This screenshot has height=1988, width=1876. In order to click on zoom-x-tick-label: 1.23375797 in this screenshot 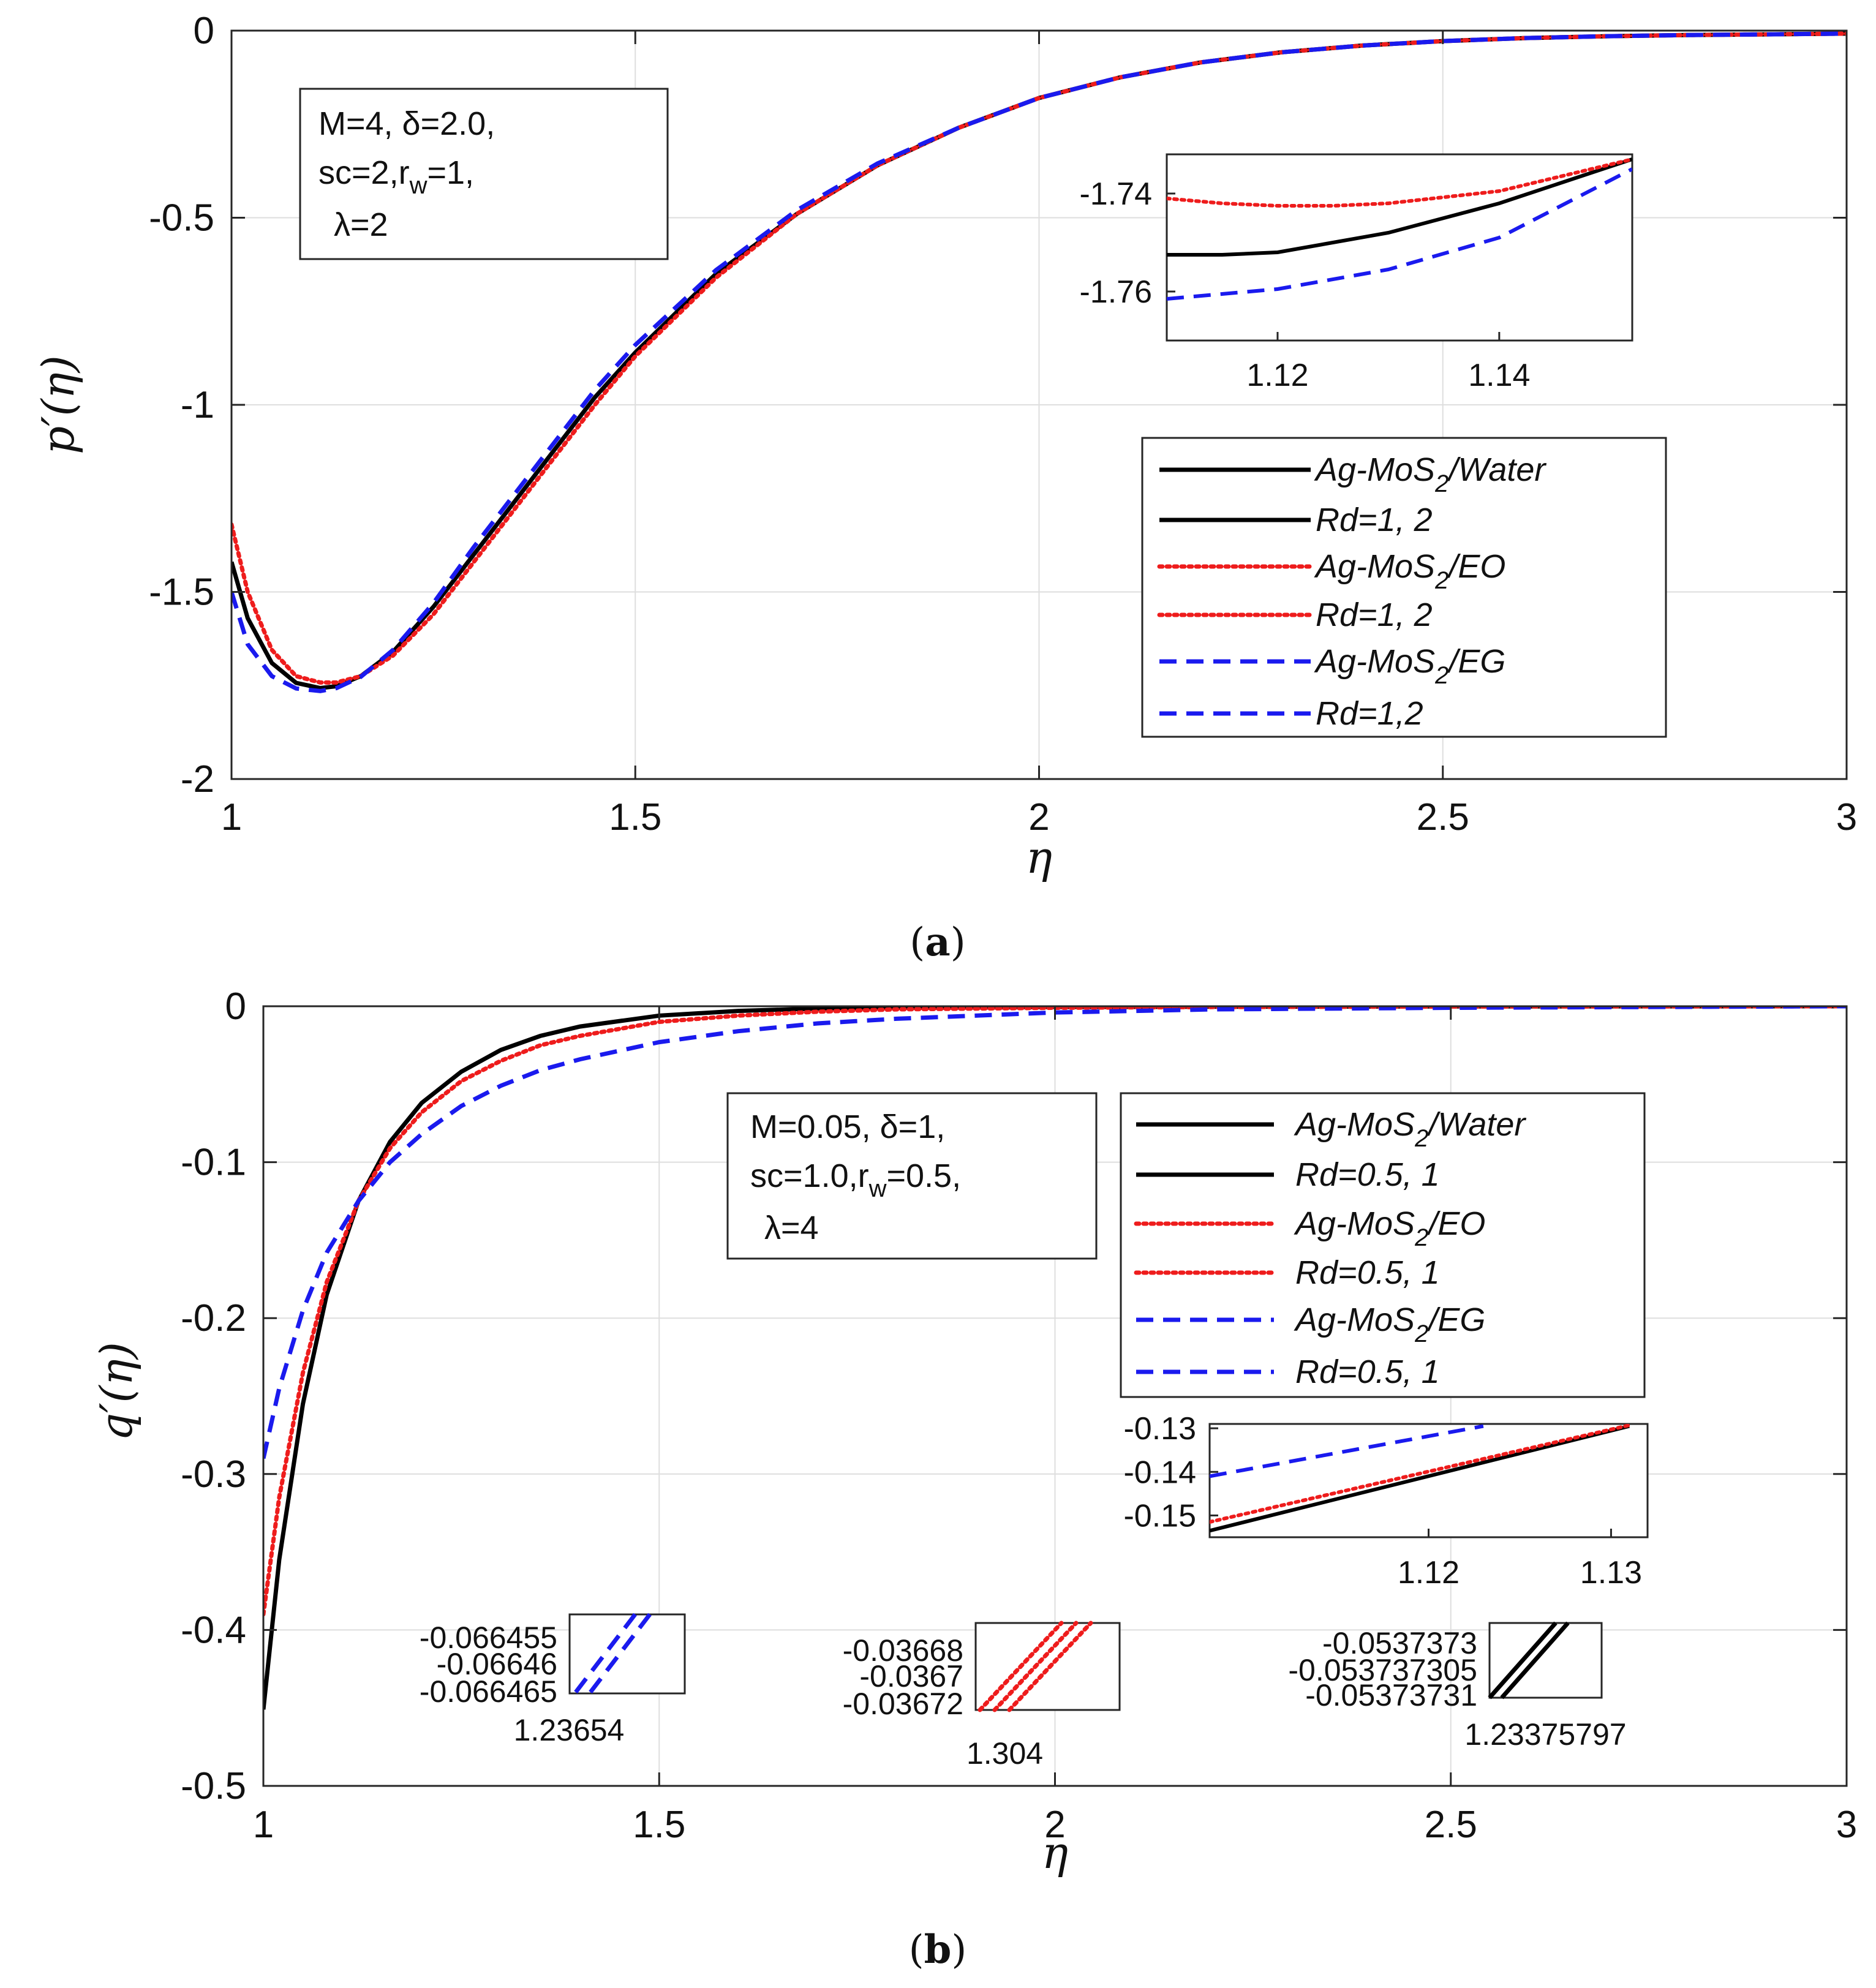, I will do `click(1545, 1734)`.